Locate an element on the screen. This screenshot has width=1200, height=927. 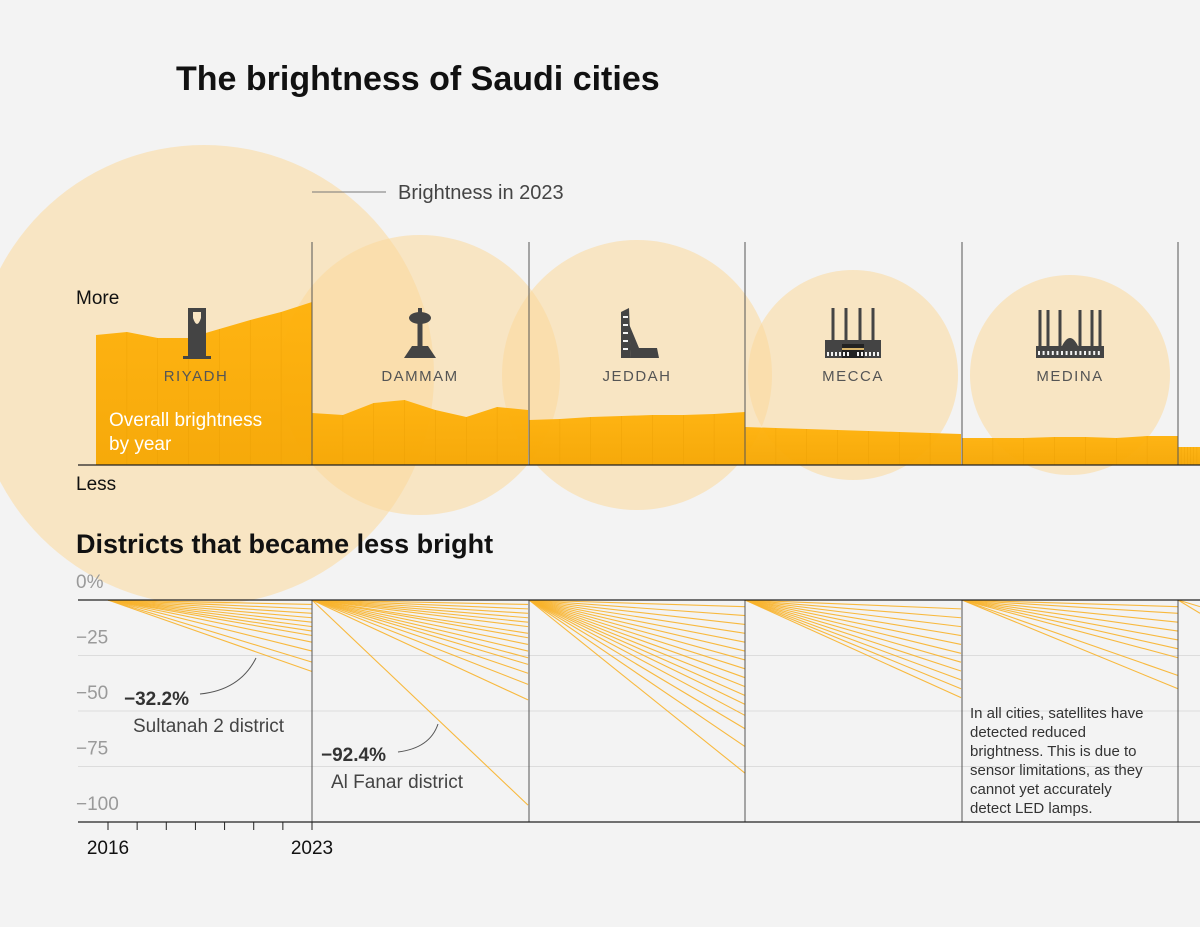
city-label-jeddah: JEDDAH is located at coordinates (636, 376).